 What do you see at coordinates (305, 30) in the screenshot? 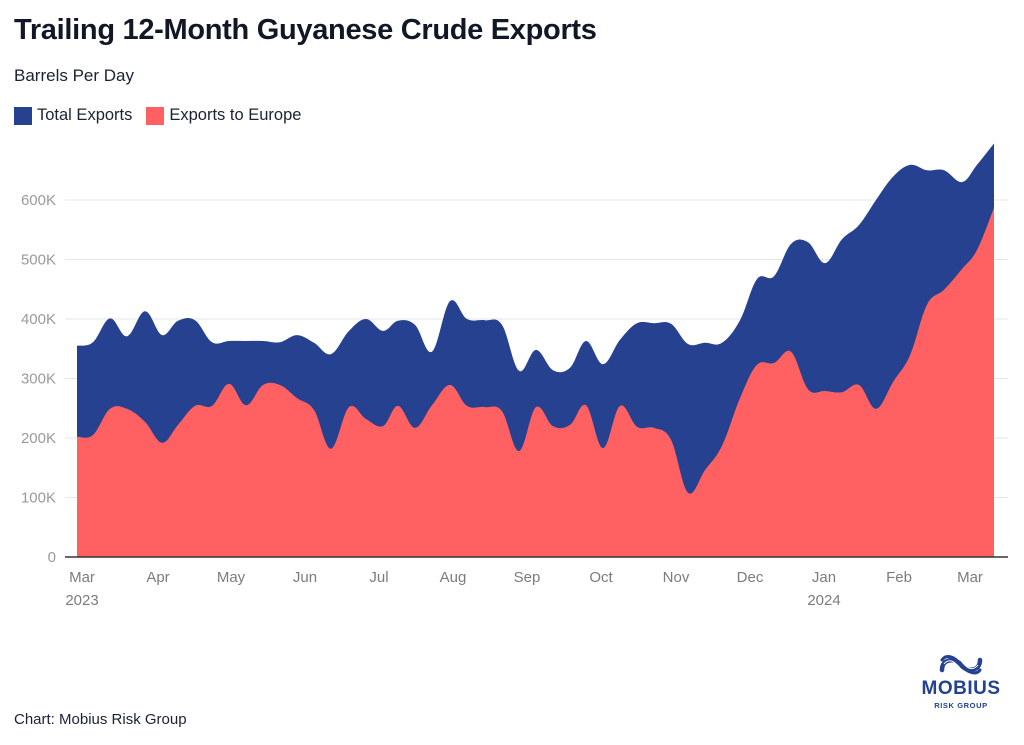
I see `chart-title: Trailing 12-Month Guyanese Crude Exports` at bounding box center [305, 30].